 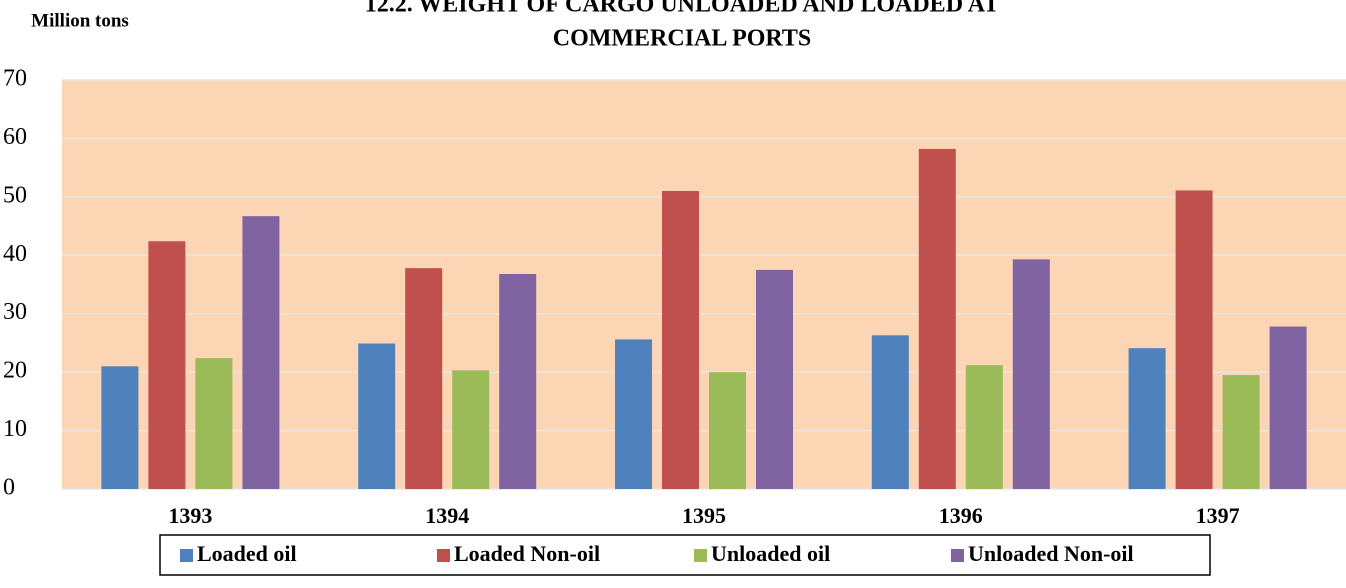 What do you see at coordinates (15, 254) in the screenshot?
I see `y-tick-label: 40` at bounding box center [15, 254].